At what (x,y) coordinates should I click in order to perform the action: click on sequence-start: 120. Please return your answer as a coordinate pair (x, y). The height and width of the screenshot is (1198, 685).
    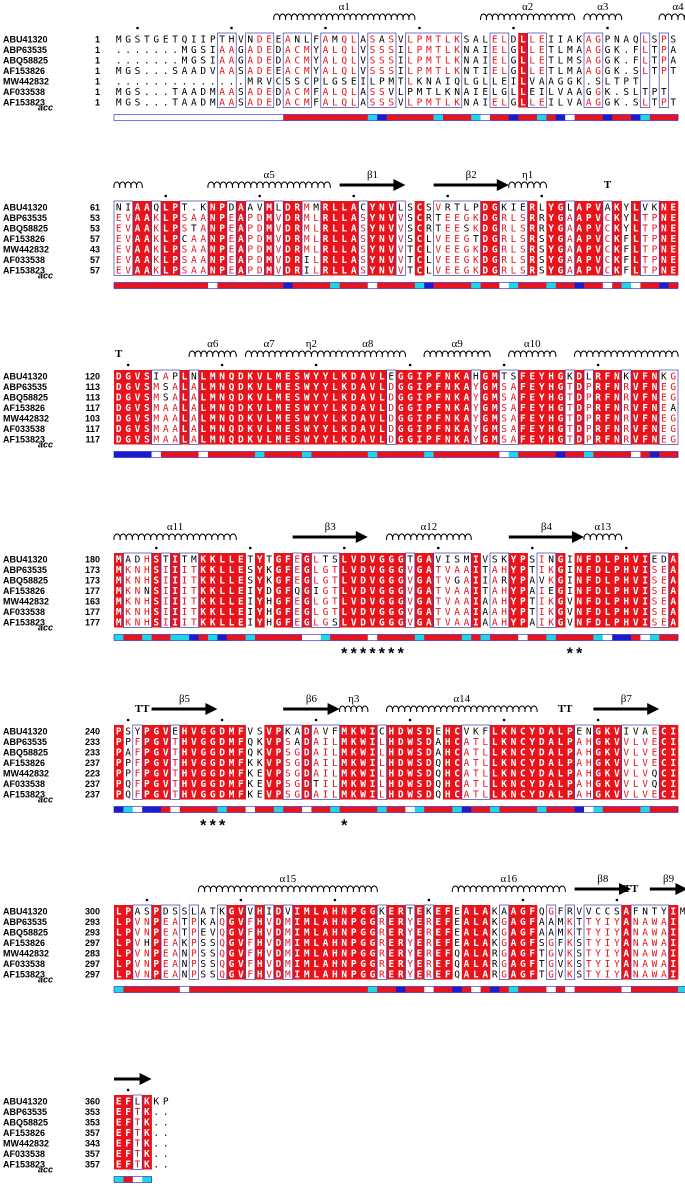
    Looking at the image, I should click on (92, 377).